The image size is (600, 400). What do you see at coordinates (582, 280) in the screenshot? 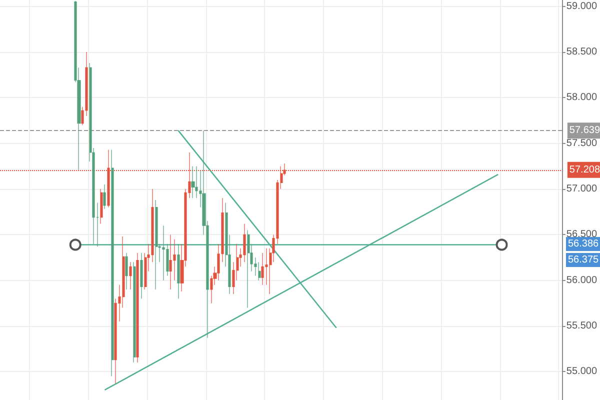
I see `y-tick-label: 56.000` at bounding box center [582, 280].